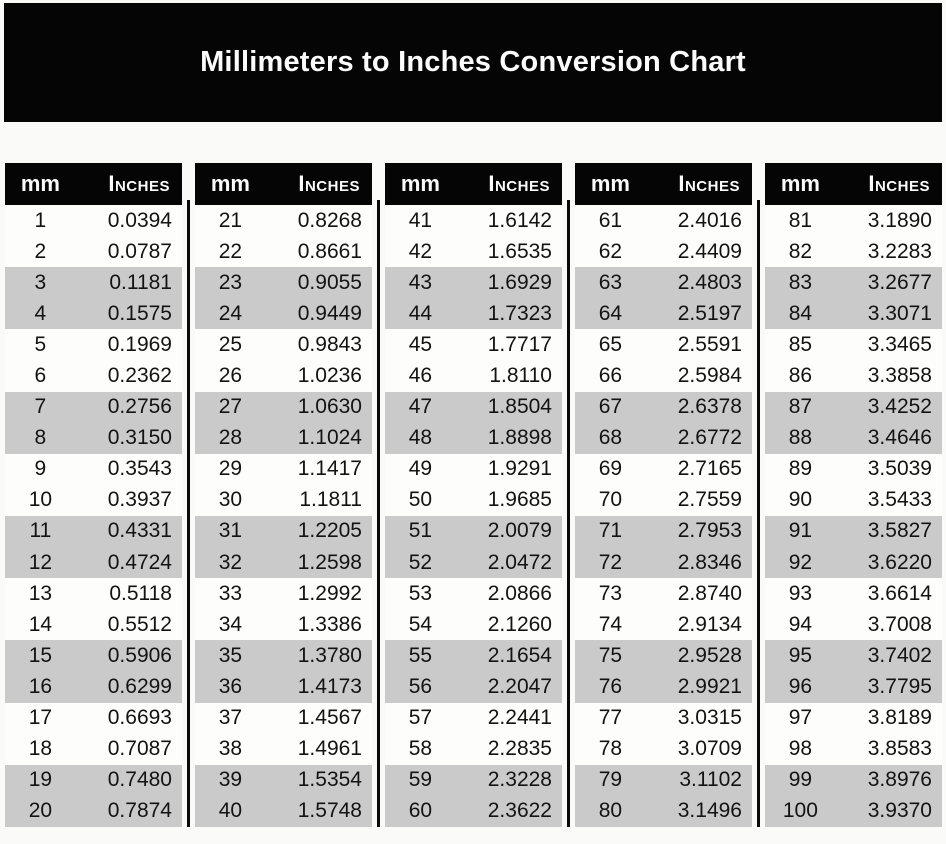 The image size is (946, 844). Describe the element at coordinates (283, 407) in the screenshot. I see `table-row: 27 1.0630` at that location.